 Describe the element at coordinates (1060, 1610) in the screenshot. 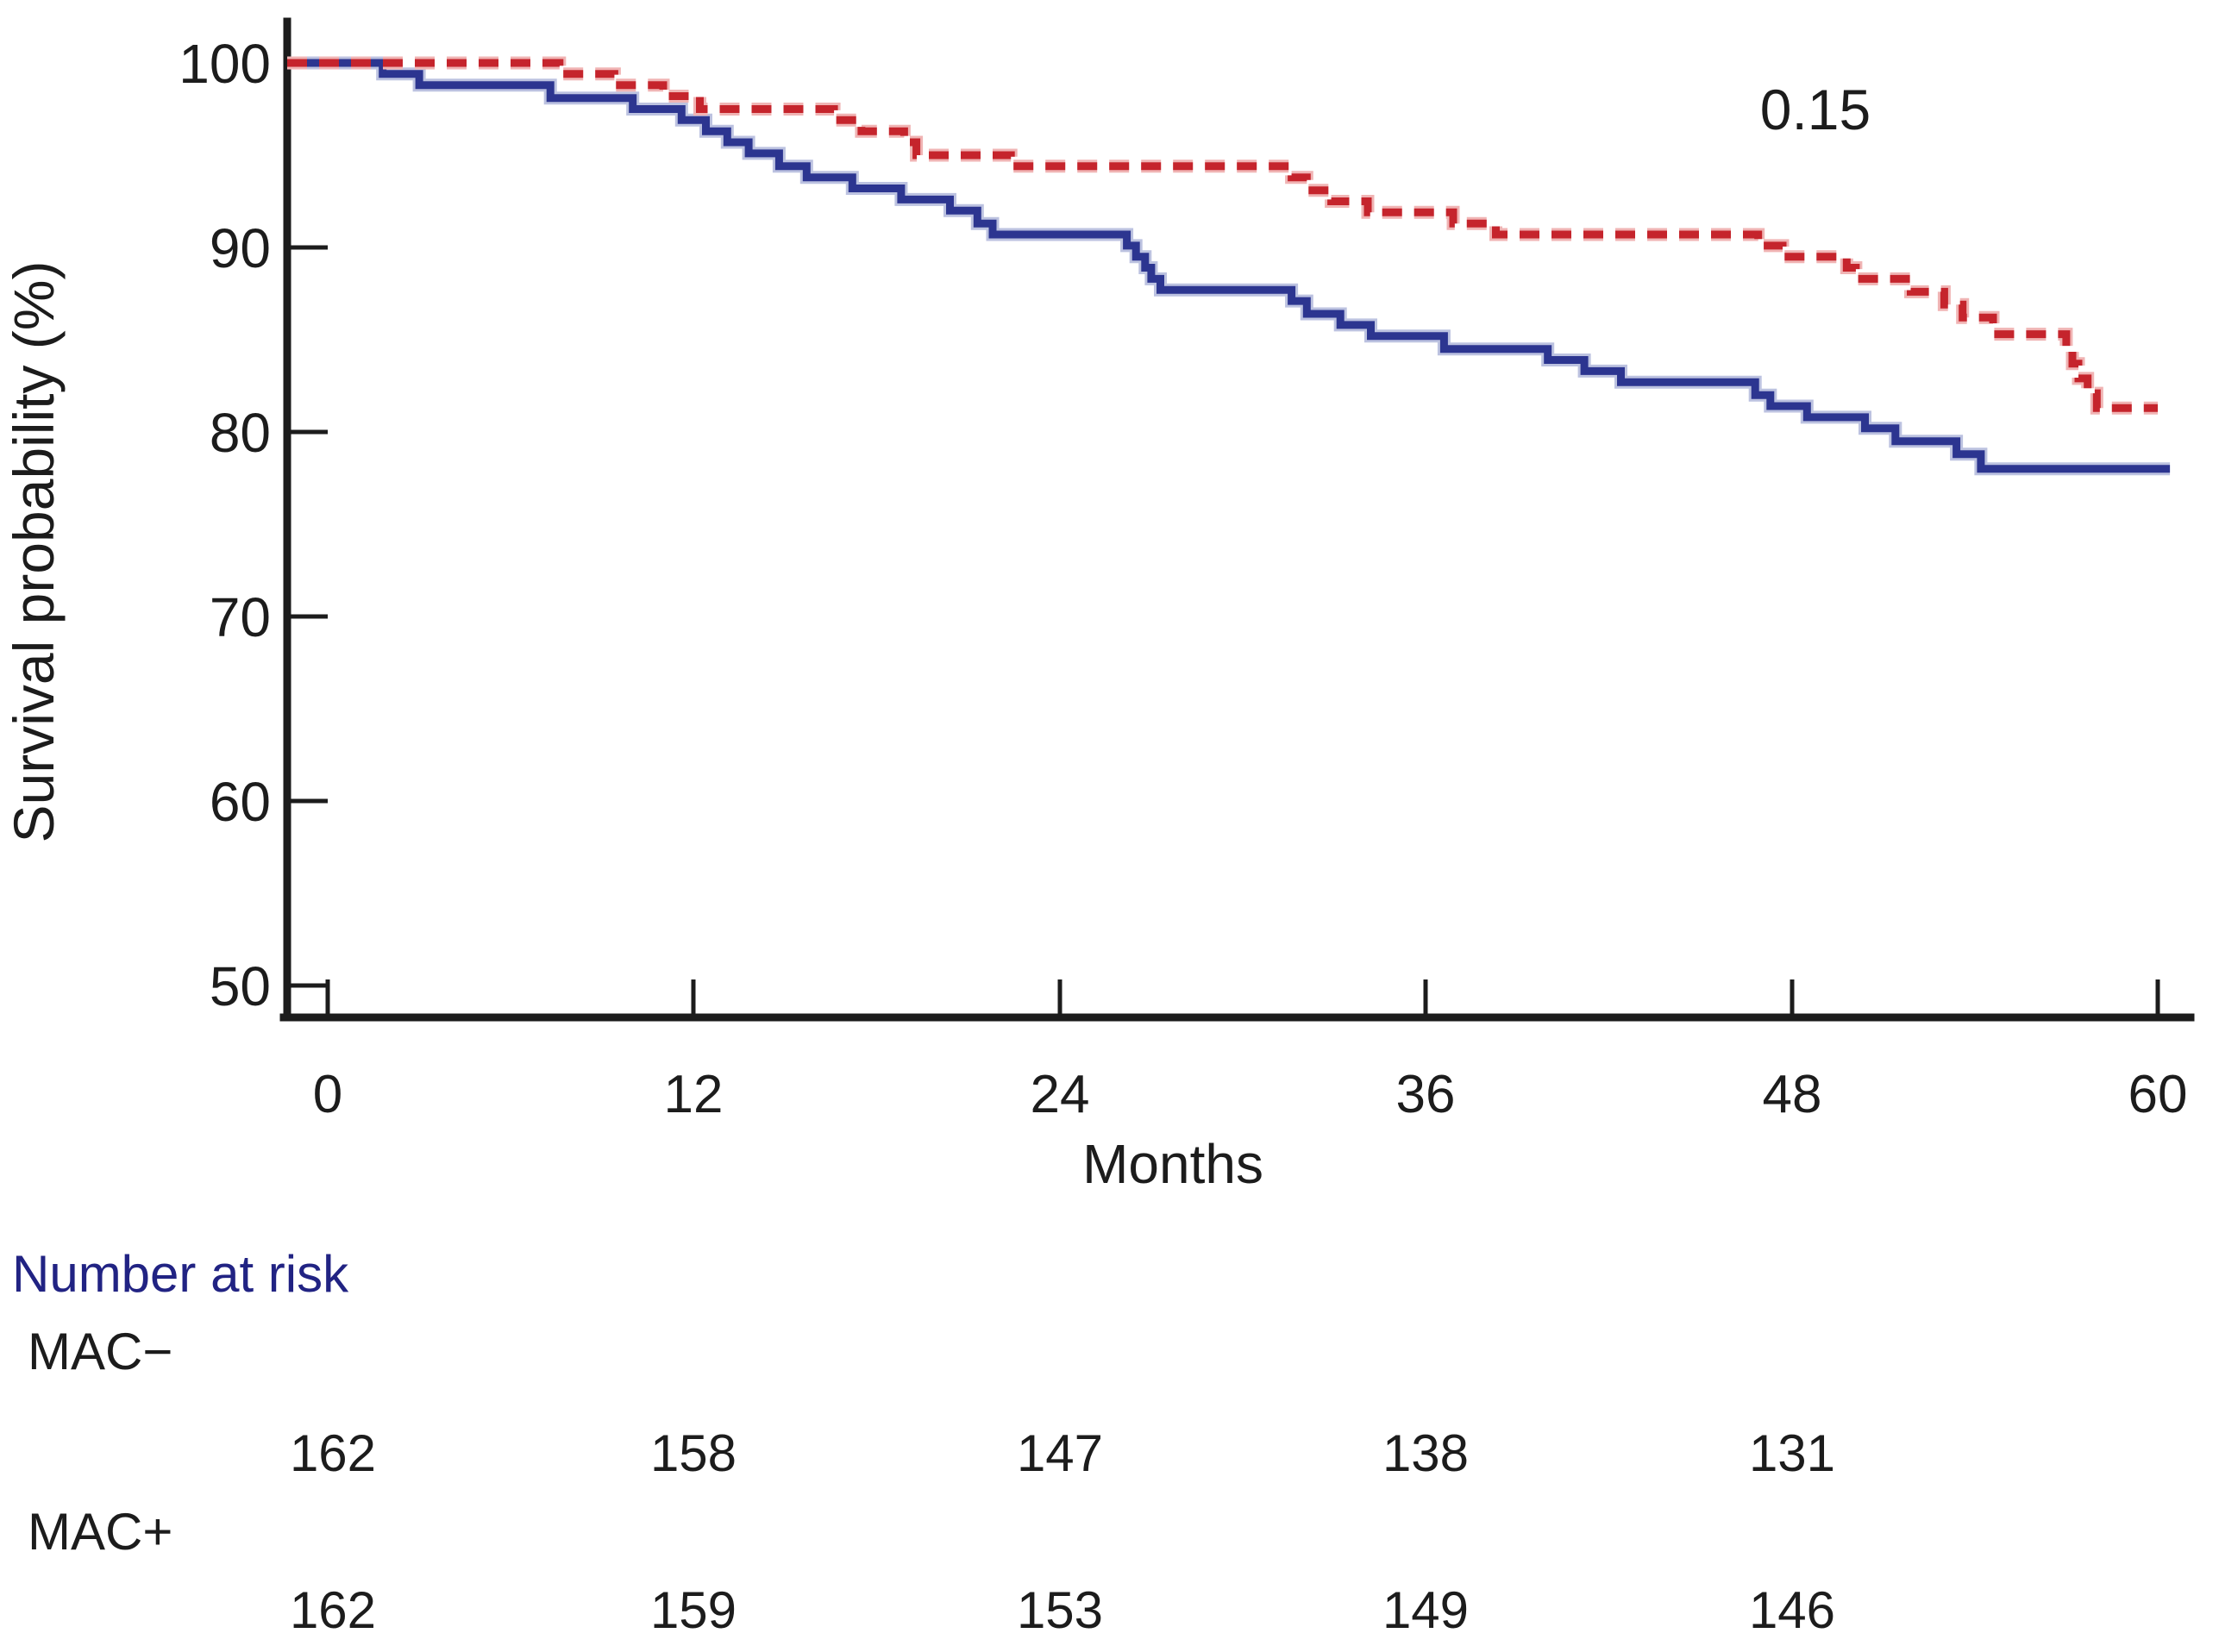

I see `risk-value: 153` at that location.